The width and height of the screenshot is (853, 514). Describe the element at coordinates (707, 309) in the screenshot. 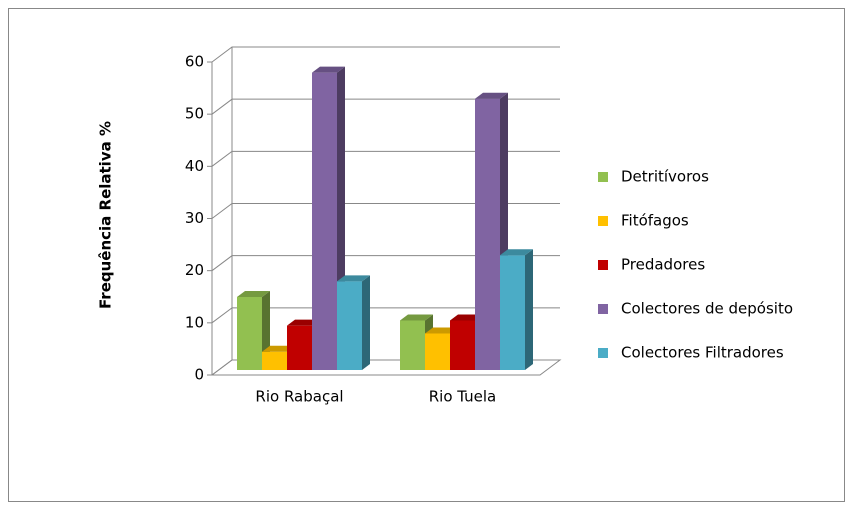

I see `legend-label: Colectores de depósito` at that location.